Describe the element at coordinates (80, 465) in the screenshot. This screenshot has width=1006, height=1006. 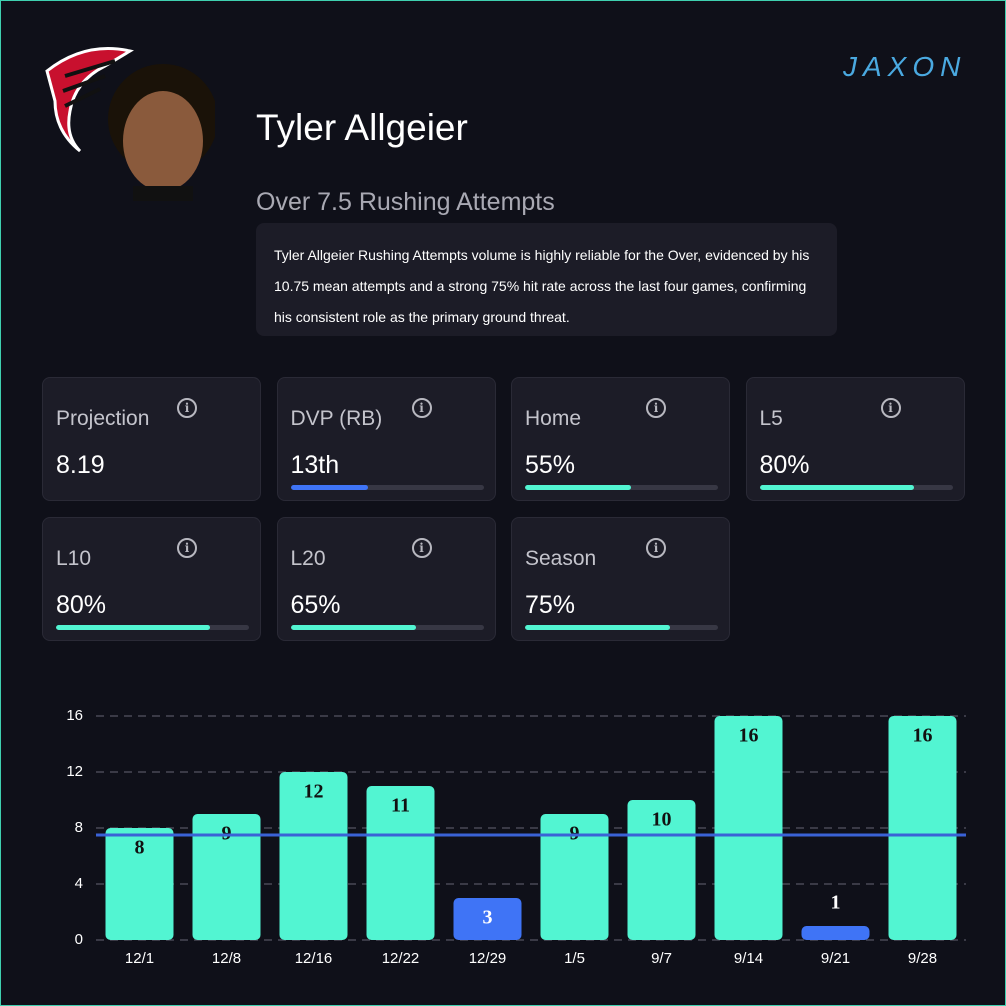
I see `stat-value: 8.19` at that location.